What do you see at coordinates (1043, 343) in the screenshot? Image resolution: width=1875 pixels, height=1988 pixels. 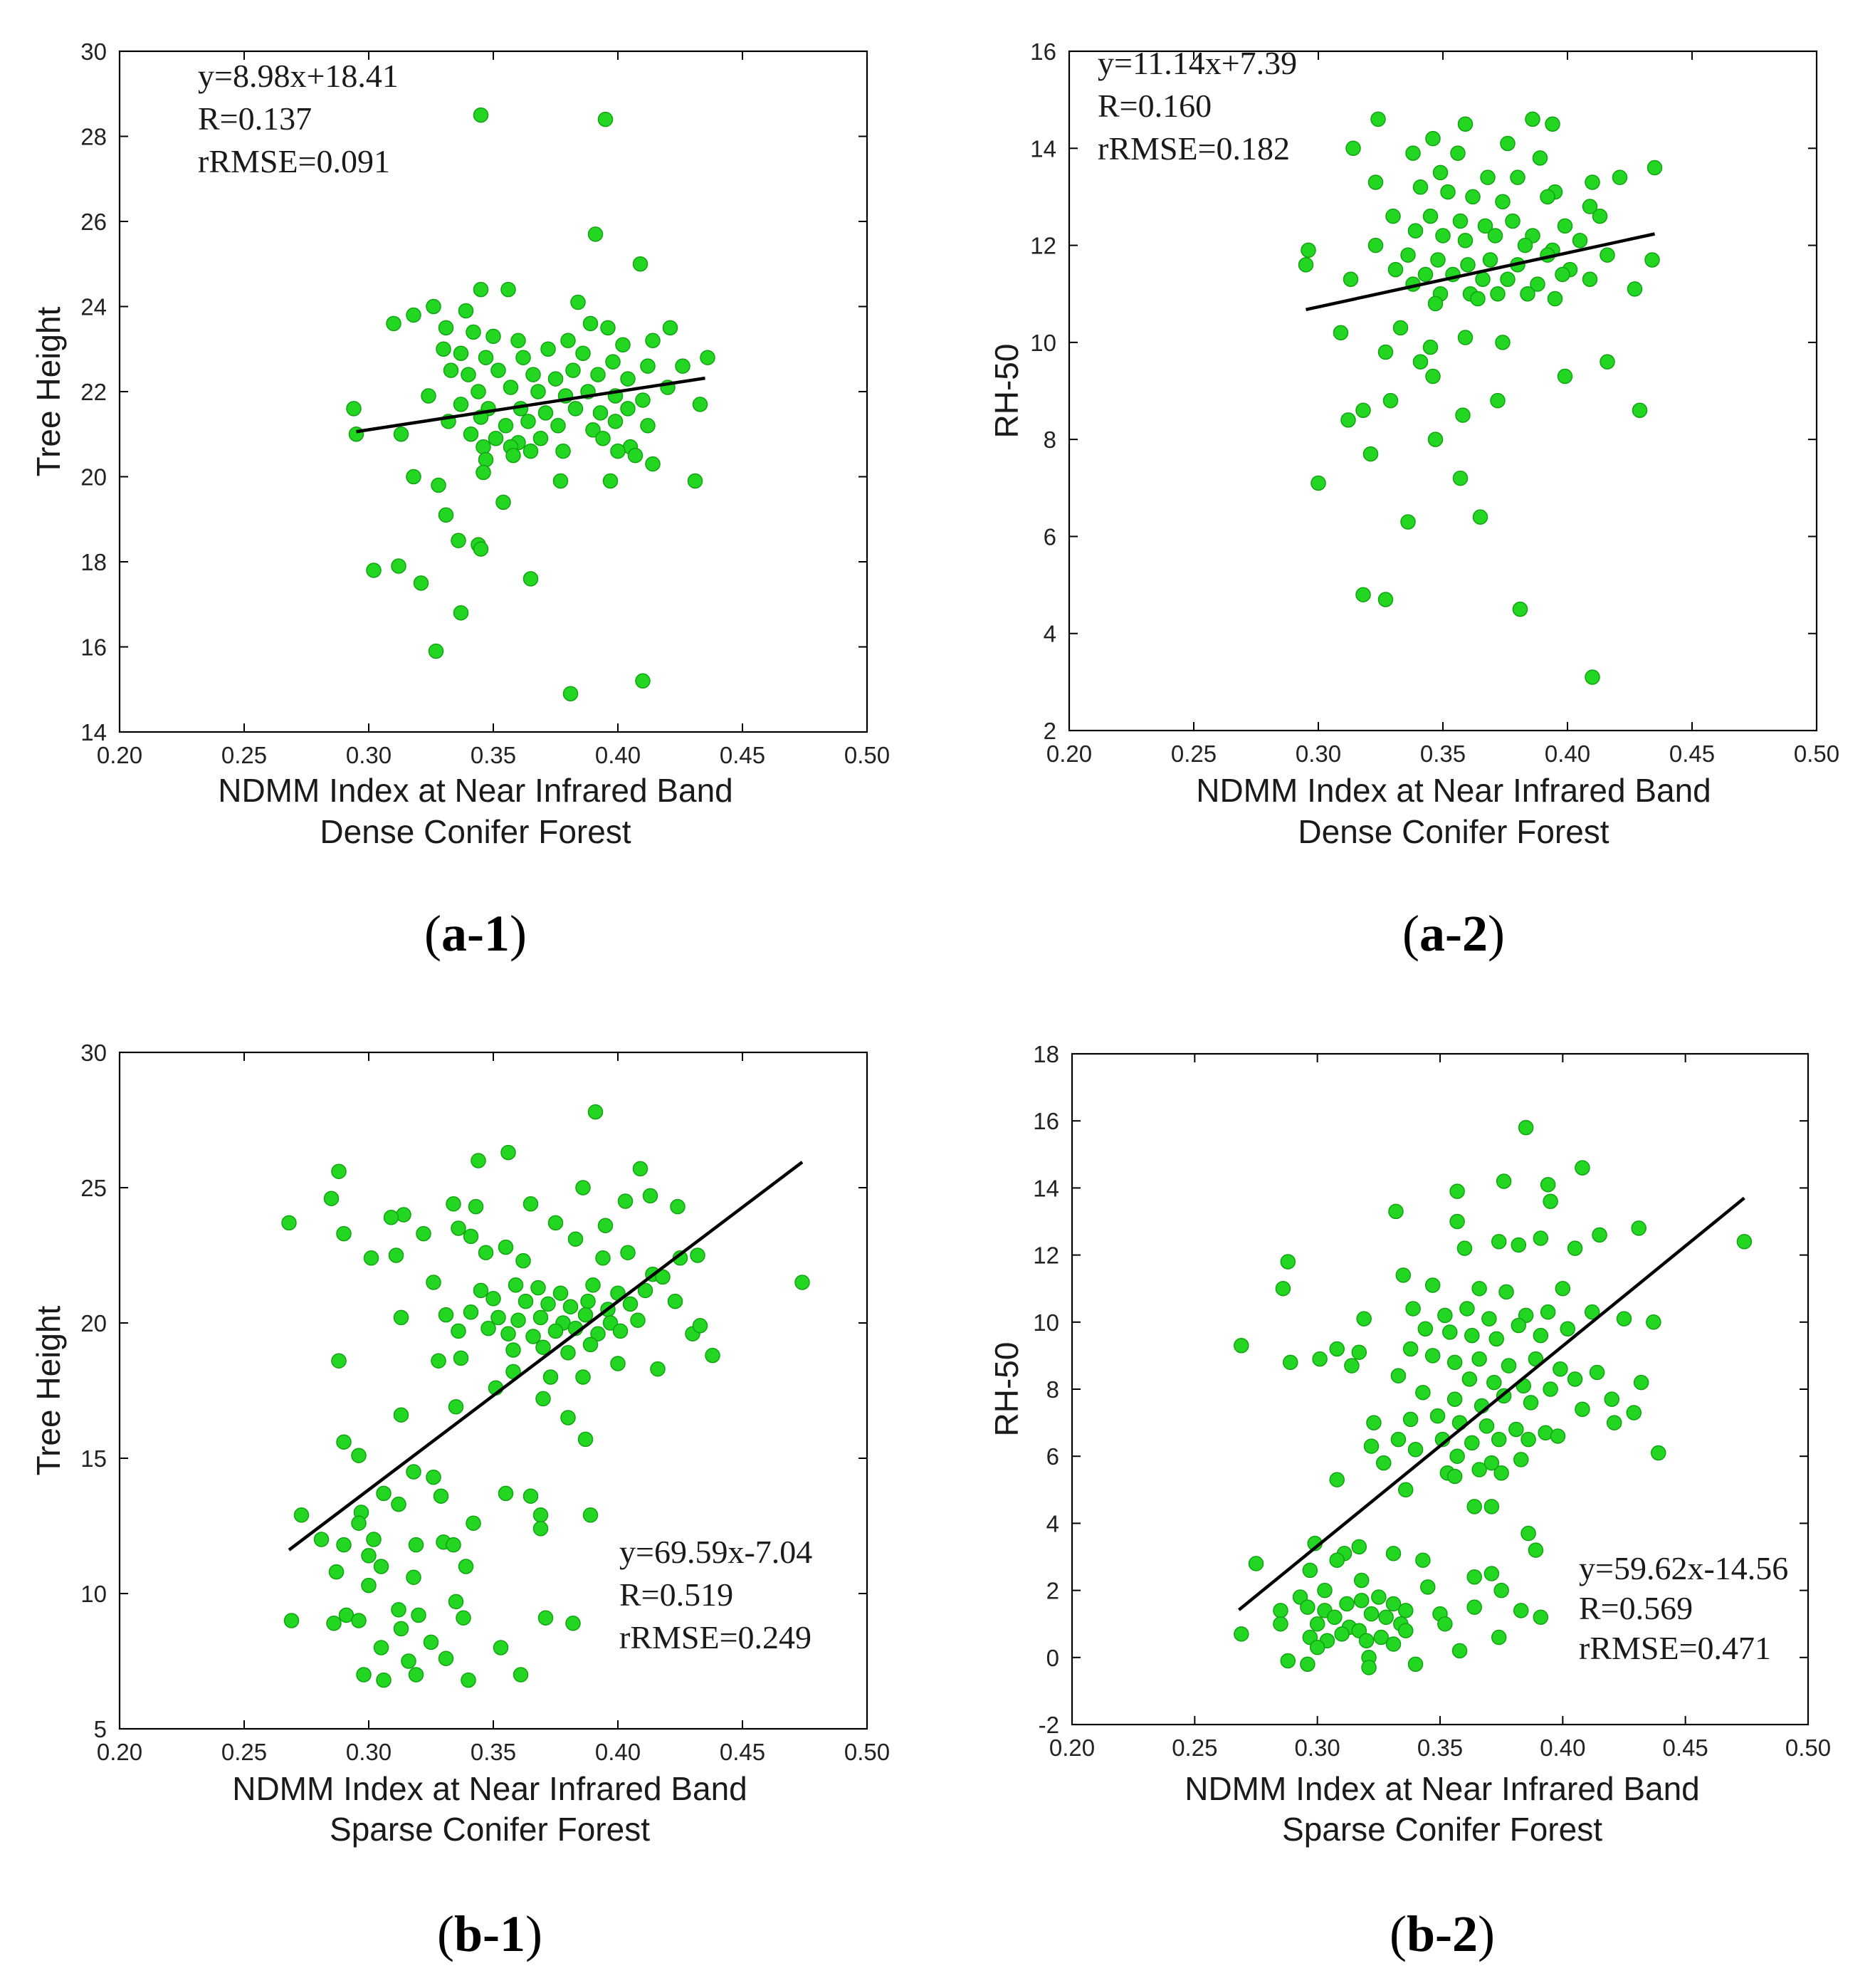 I see `y-tick-label: 10` at bounding box center [1043, 343].